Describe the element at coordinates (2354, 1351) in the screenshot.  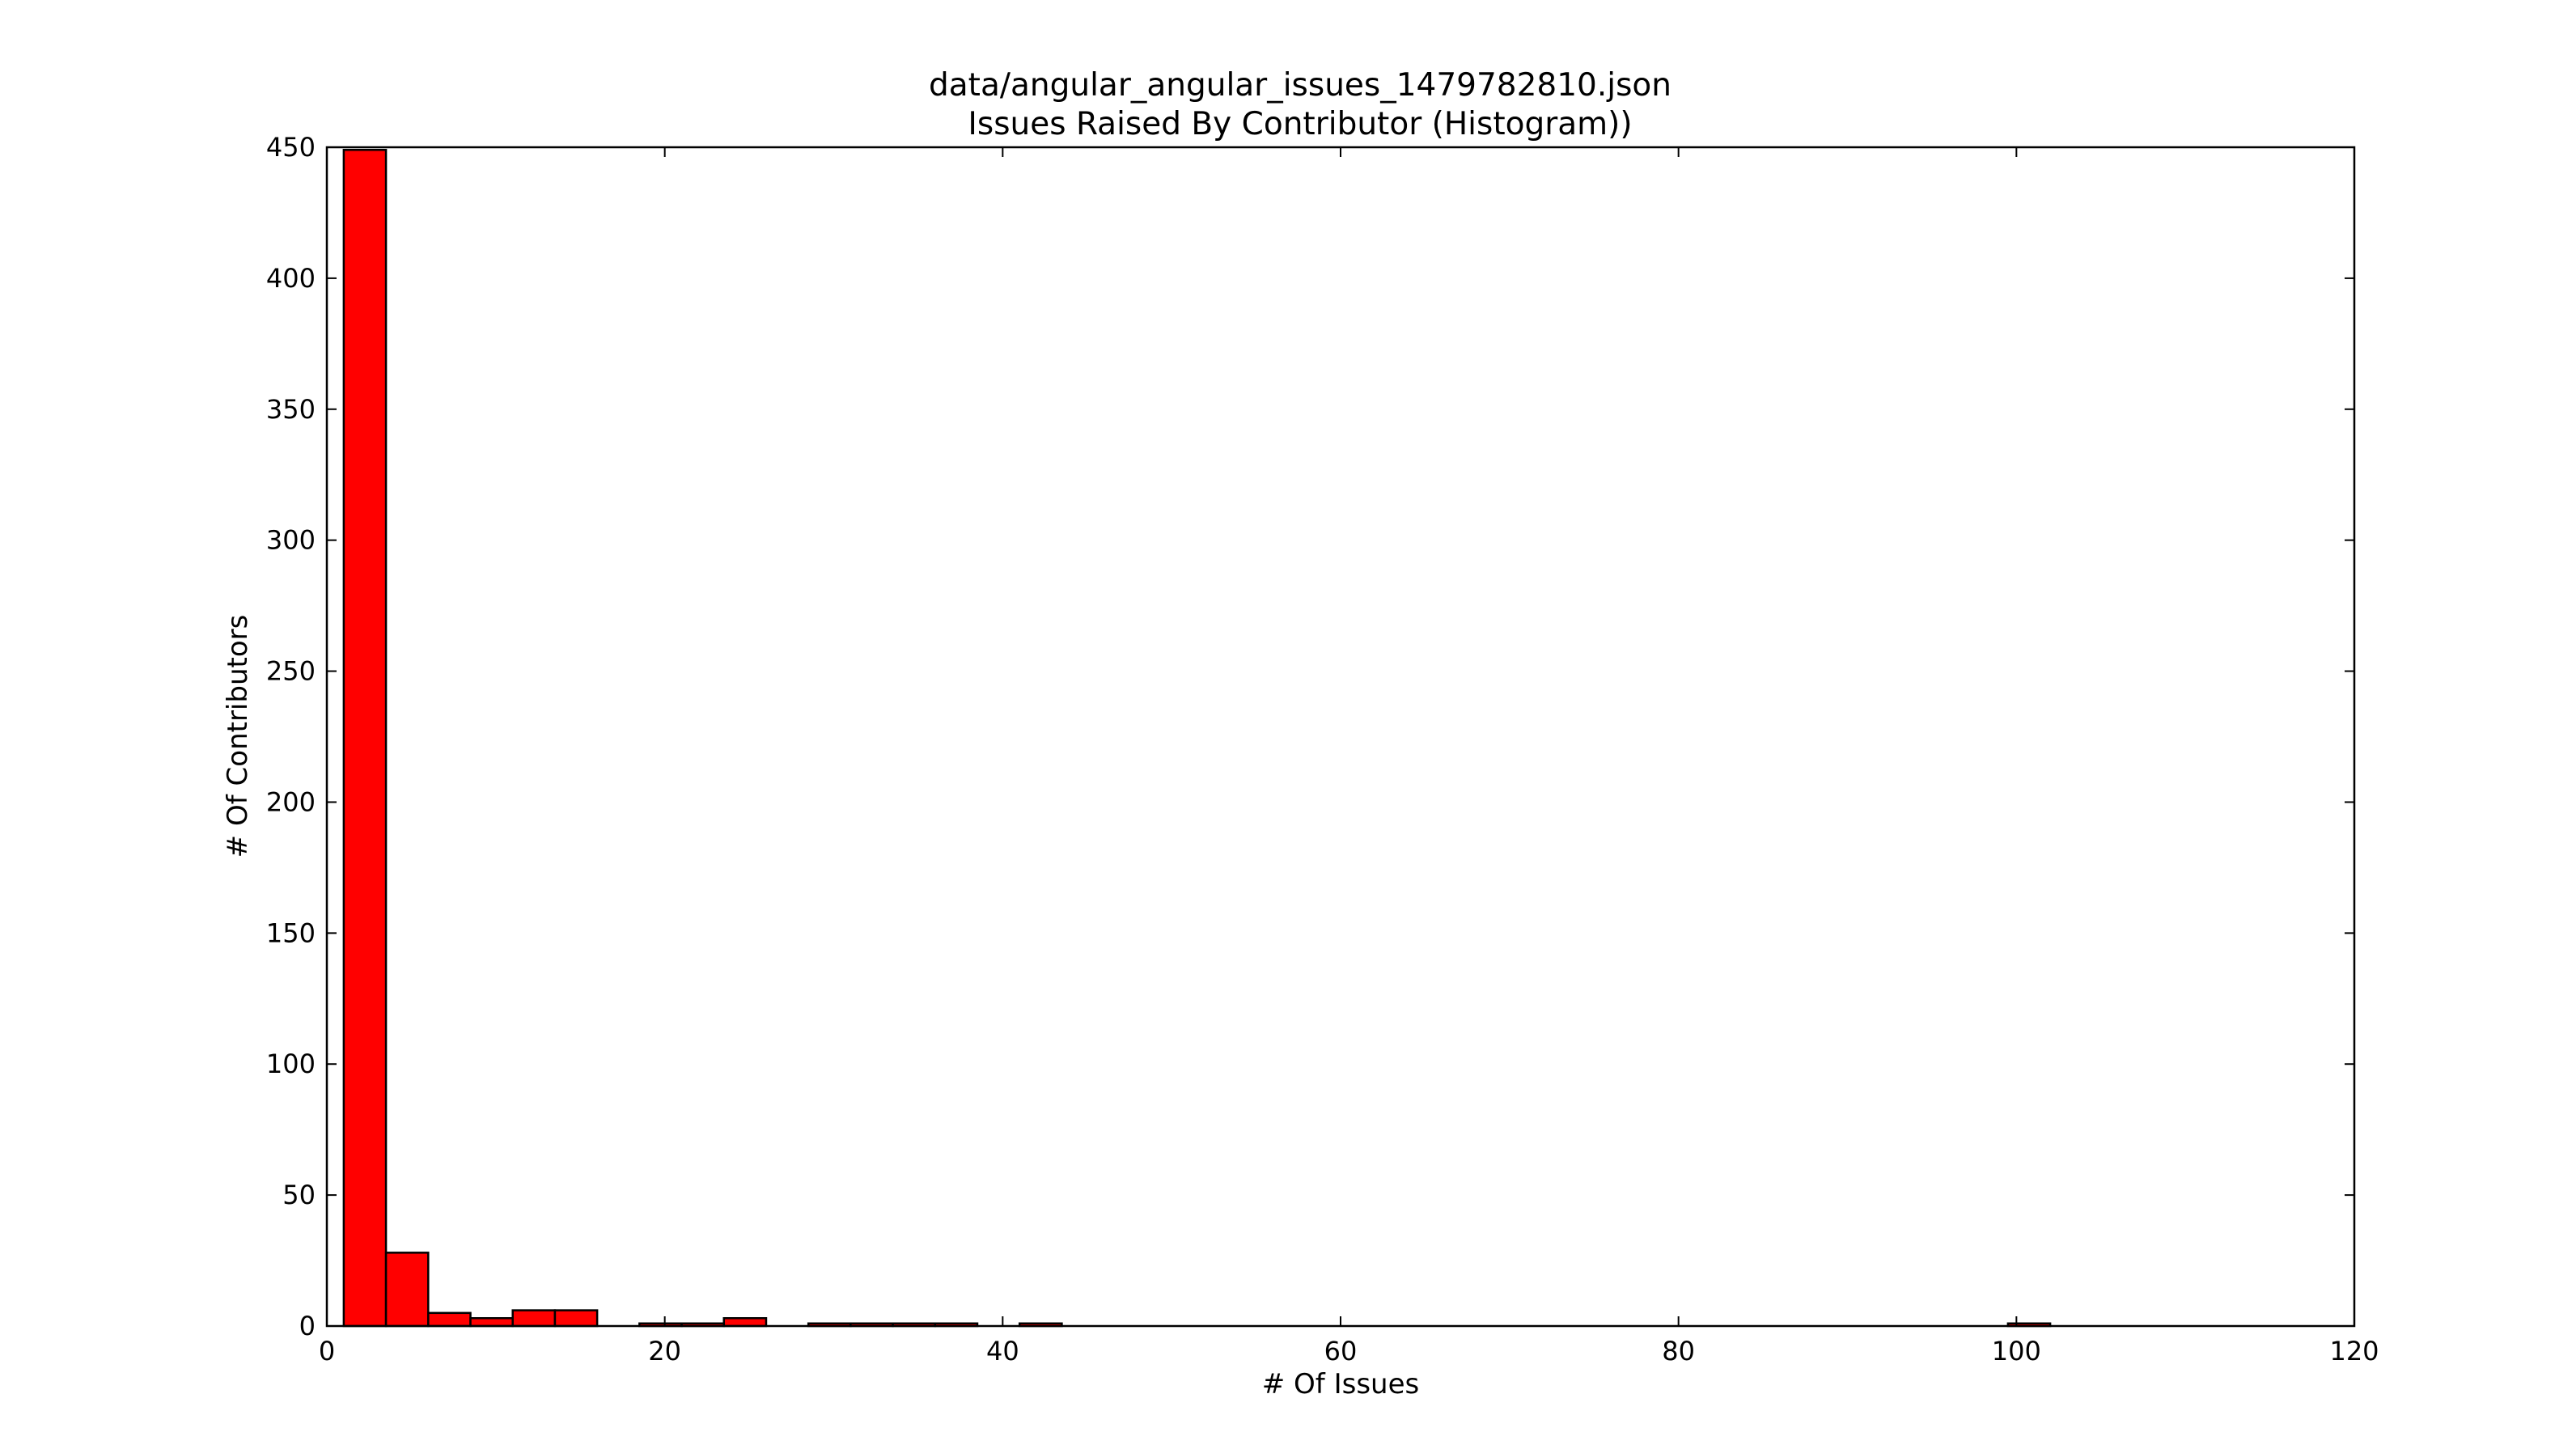
I see `x-tick-label: 120` at that location.